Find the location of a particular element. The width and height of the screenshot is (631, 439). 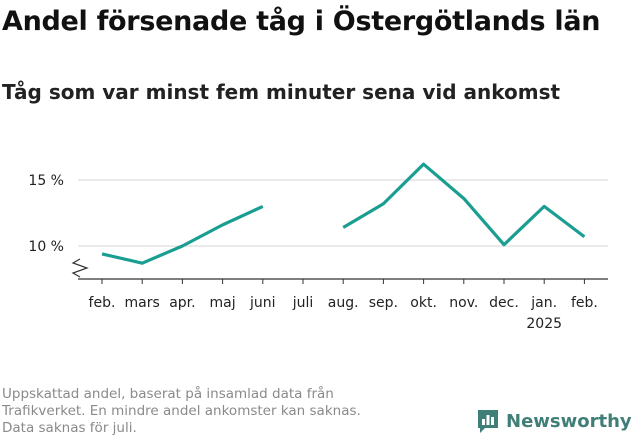

x-tick-label: juni is located at coordinates (262, 303).